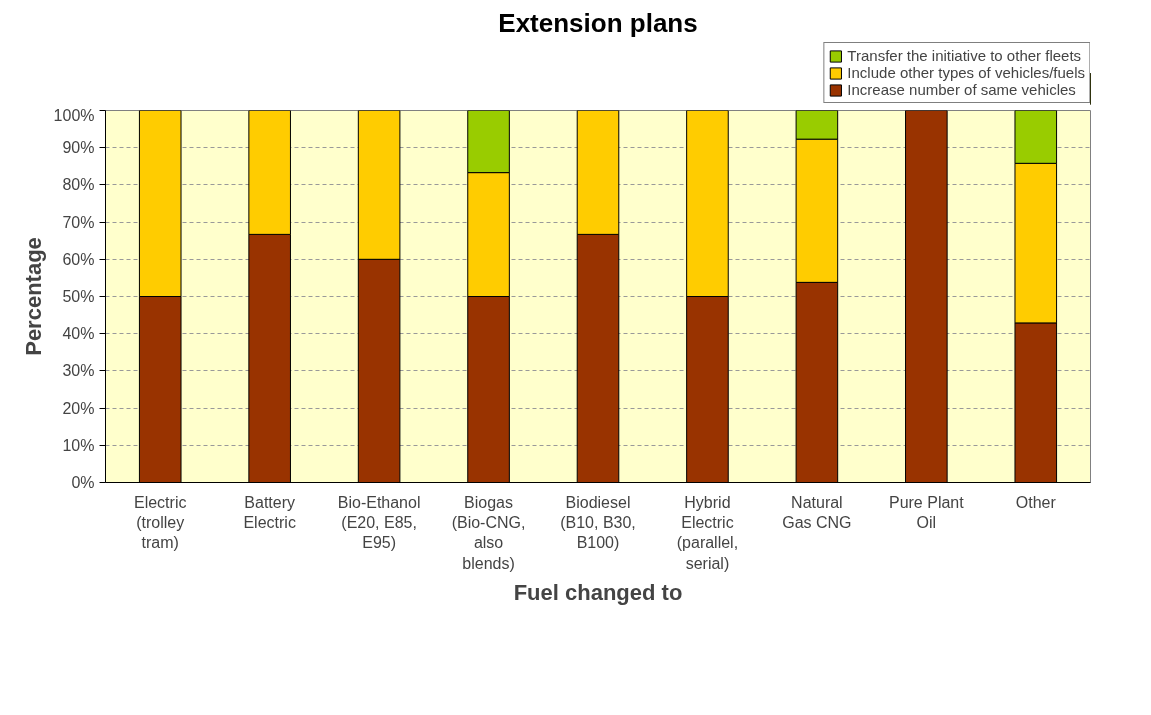 The height and width of the screenshot is (715, 1151). Describe the element at coordinates (598, 592) in the screenshot. I see `x-axis-title: Fuel changed to` at that location.